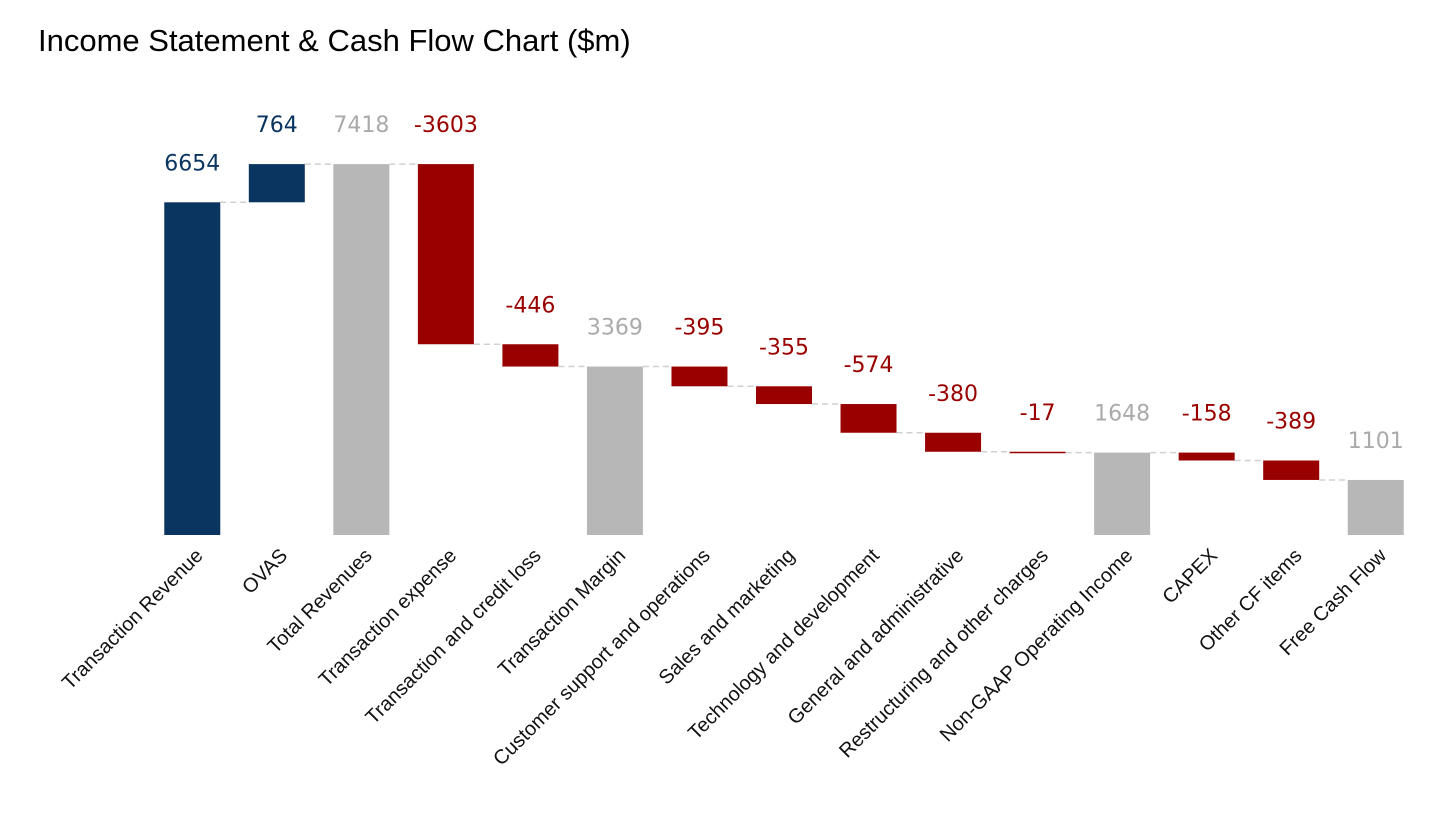 This screenshot has width=1456, height=829. Describe the element at coordinates (699, 328) in the screenshot. I see `value-label: -395` at that location.